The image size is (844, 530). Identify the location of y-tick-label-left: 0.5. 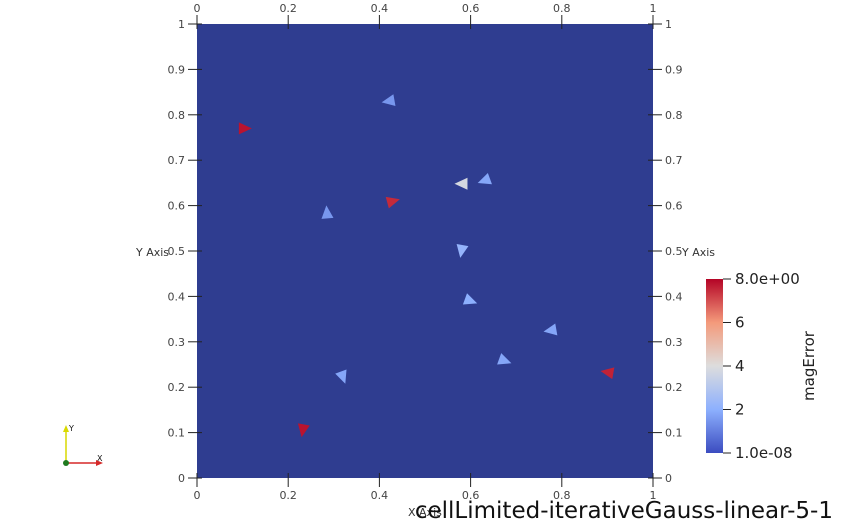
(177, 251).